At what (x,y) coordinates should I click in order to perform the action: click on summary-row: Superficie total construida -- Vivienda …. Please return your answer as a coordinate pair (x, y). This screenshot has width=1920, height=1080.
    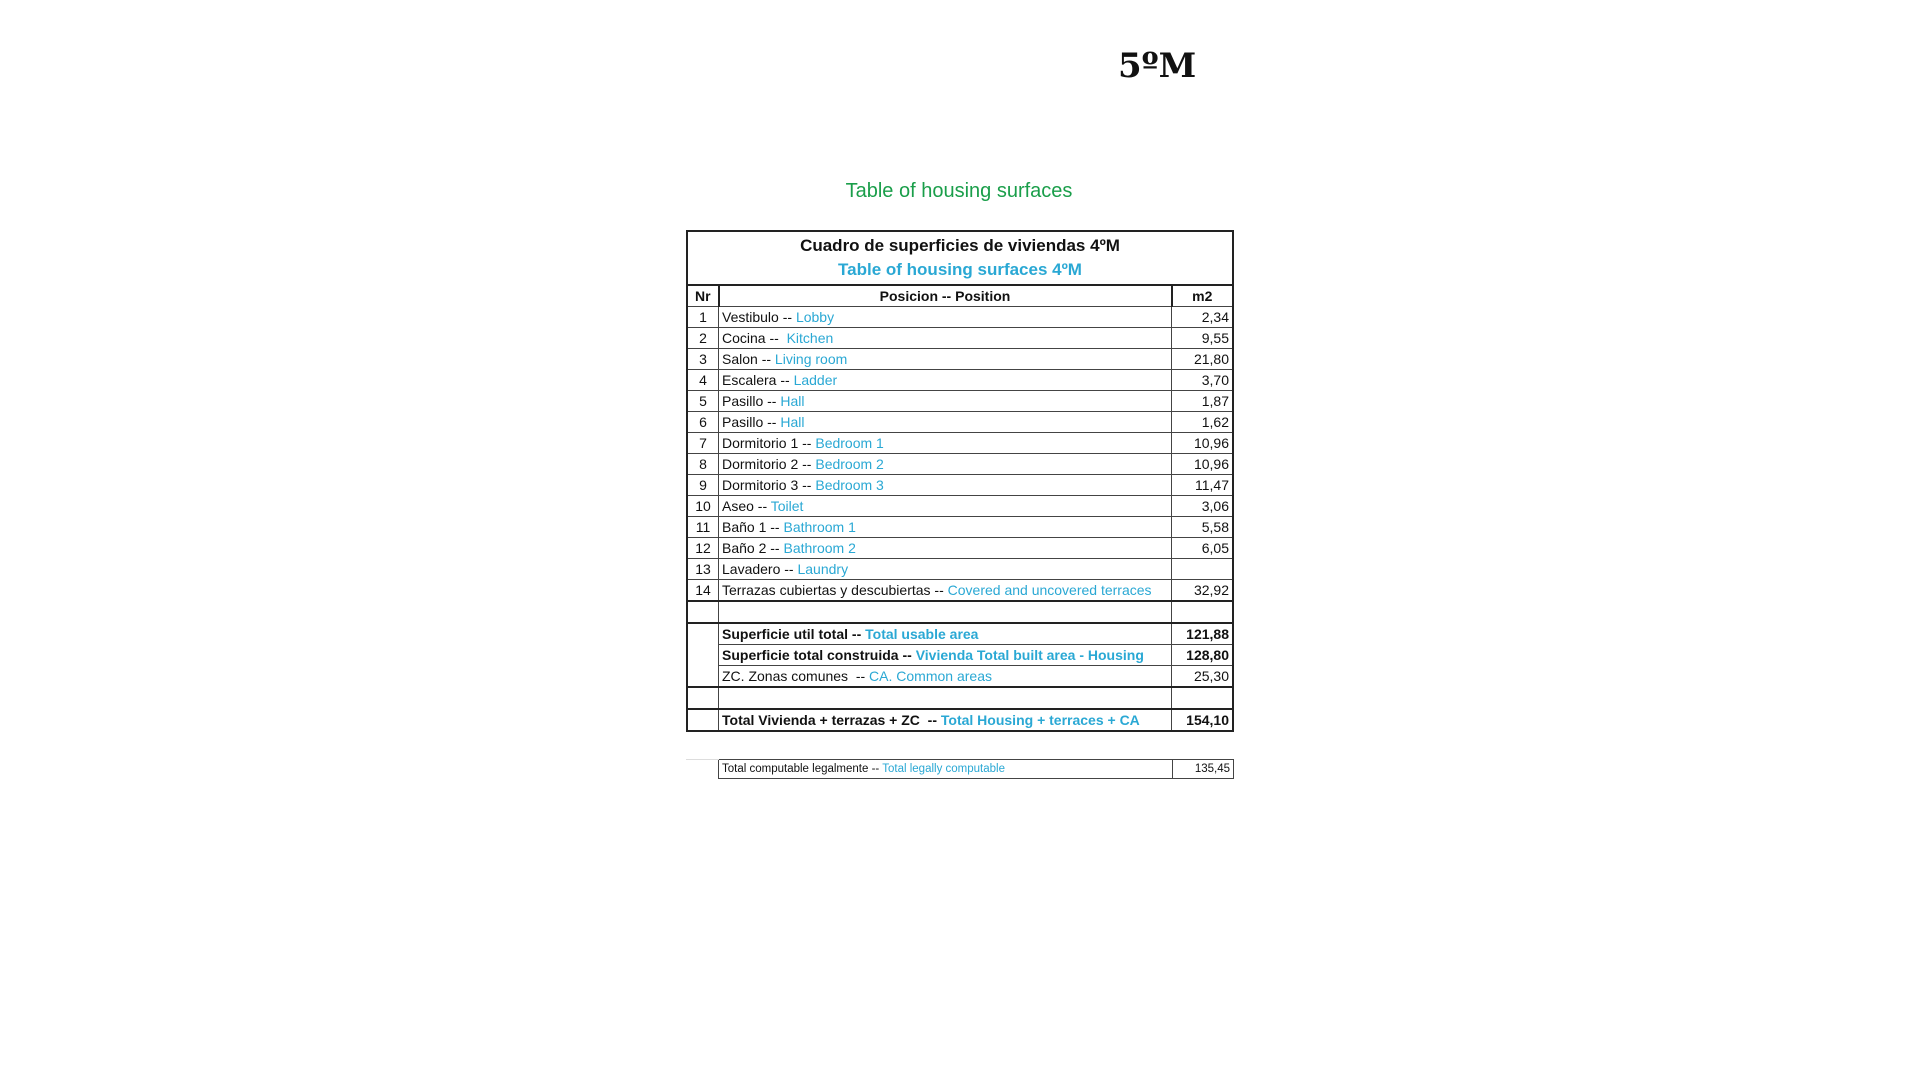
    Looking at the image, I should click on (960, 655).